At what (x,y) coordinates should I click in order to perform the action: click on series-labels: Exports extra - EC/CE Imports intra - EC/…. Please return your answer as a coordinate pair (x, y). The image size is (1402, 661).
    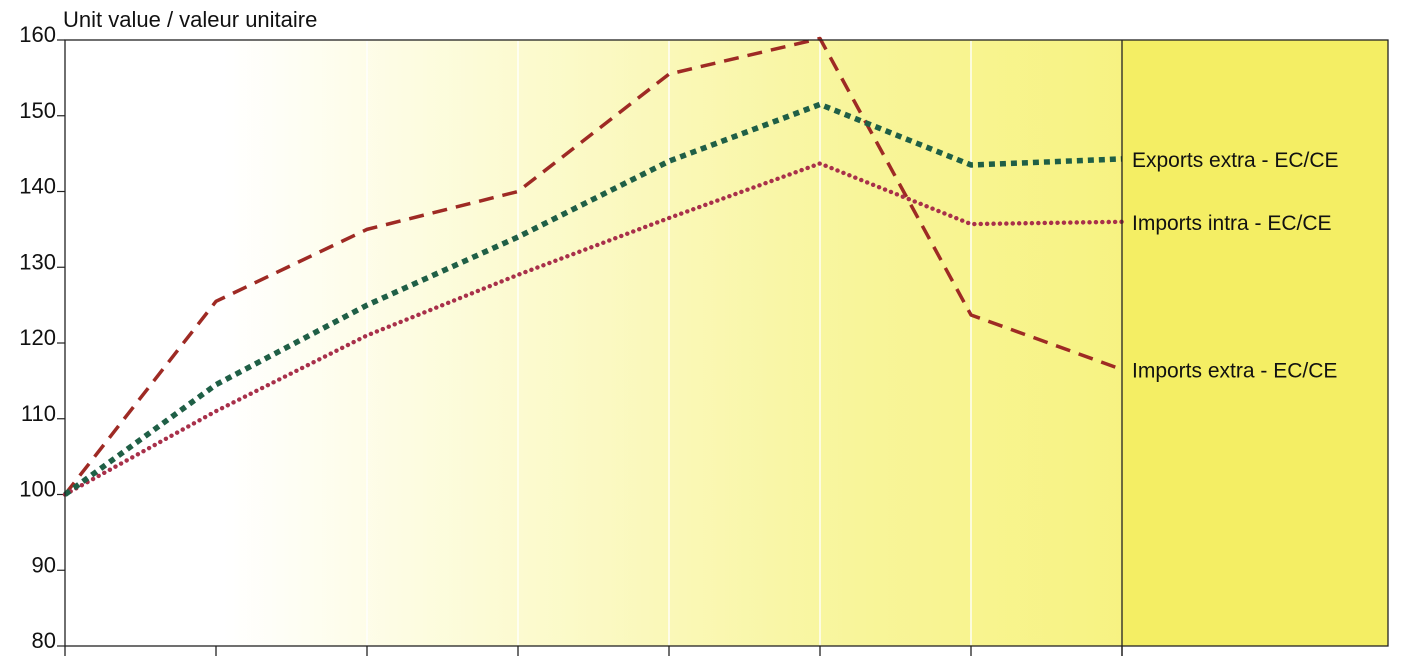
    Looking at the image, I should click on (1235, 266).